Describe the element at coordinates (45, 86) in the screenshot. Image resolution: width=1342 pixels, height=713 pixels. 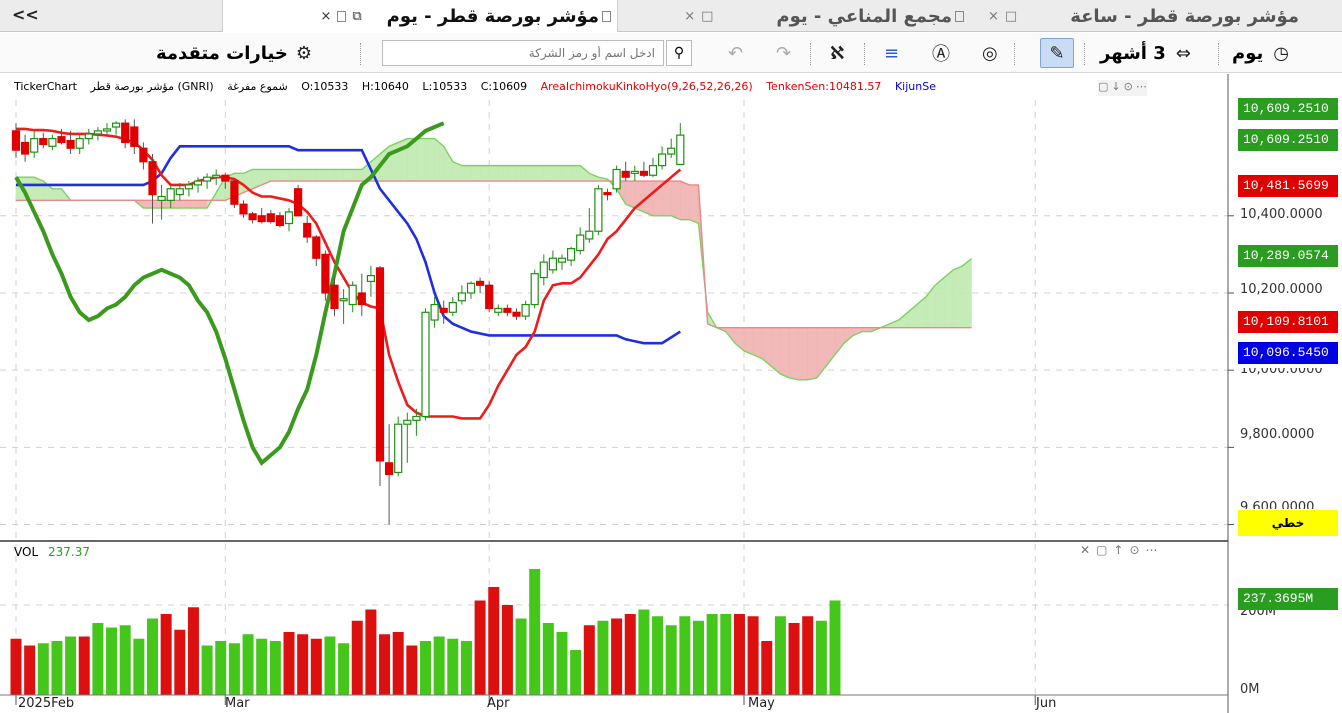
I see `legend-app: TickerChart` at that location.